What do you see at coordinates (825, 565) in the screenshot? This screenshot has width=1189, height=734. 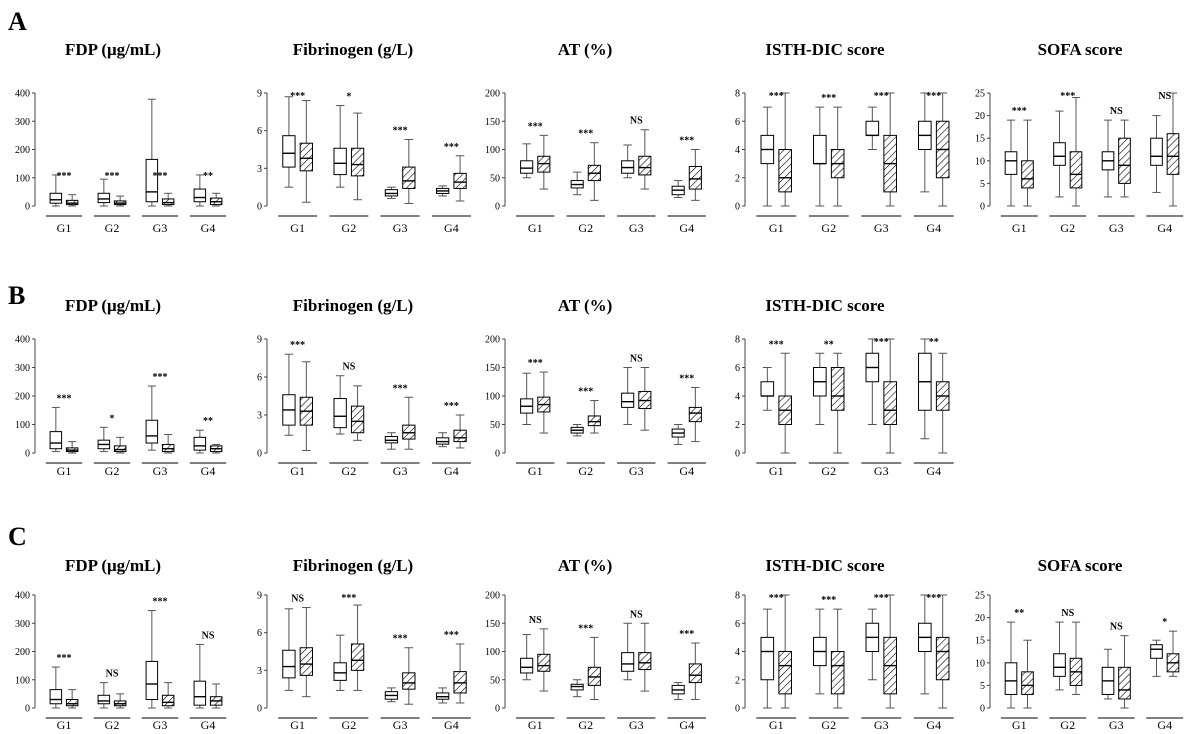 I see `chart-title: ISTH-DIC score` at bounding box center [825, 565].